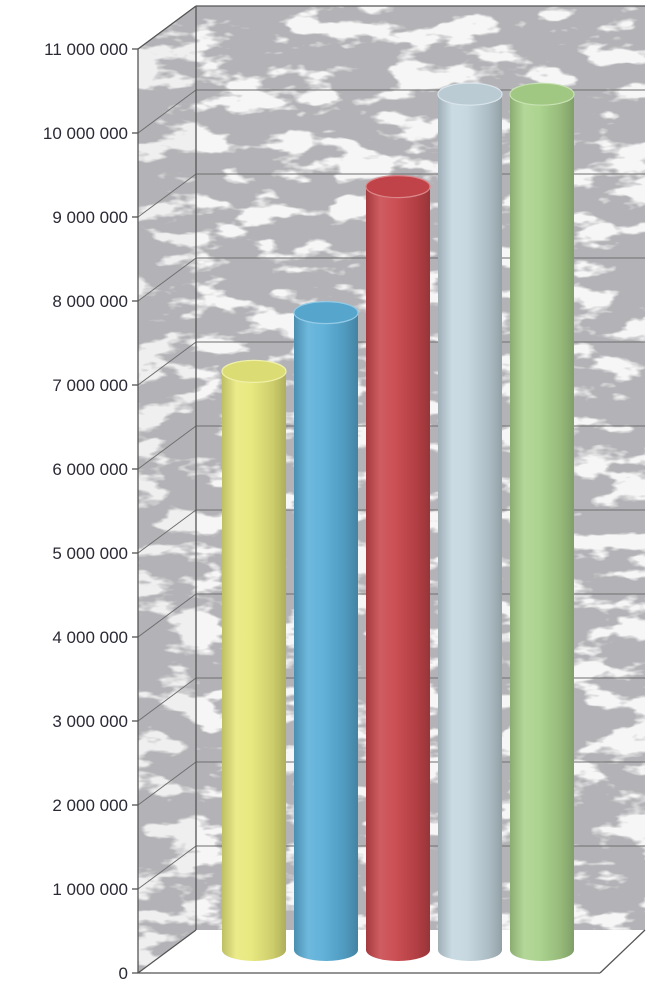 Image resolution: width=665 pixels, height=987 pixels. What do you see at coordinates (90, 469) in the screenshot?
I see `y-tick-label: 6 000 000` at bounding box center [90, 469].